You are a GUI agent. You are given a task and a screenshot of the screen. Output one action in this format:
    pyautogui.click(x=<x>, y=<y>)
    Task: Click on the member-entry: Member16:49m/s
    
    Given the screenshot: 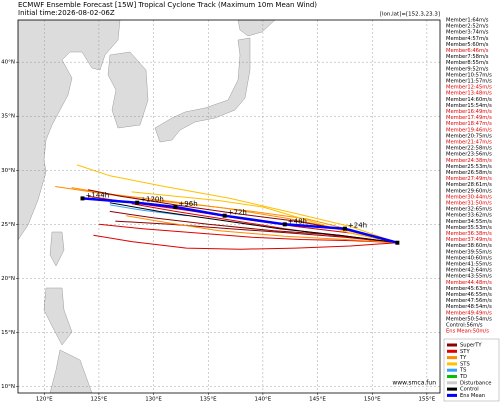 What is the action you would take?
    pyautogui.click(x=469, y=112)
    